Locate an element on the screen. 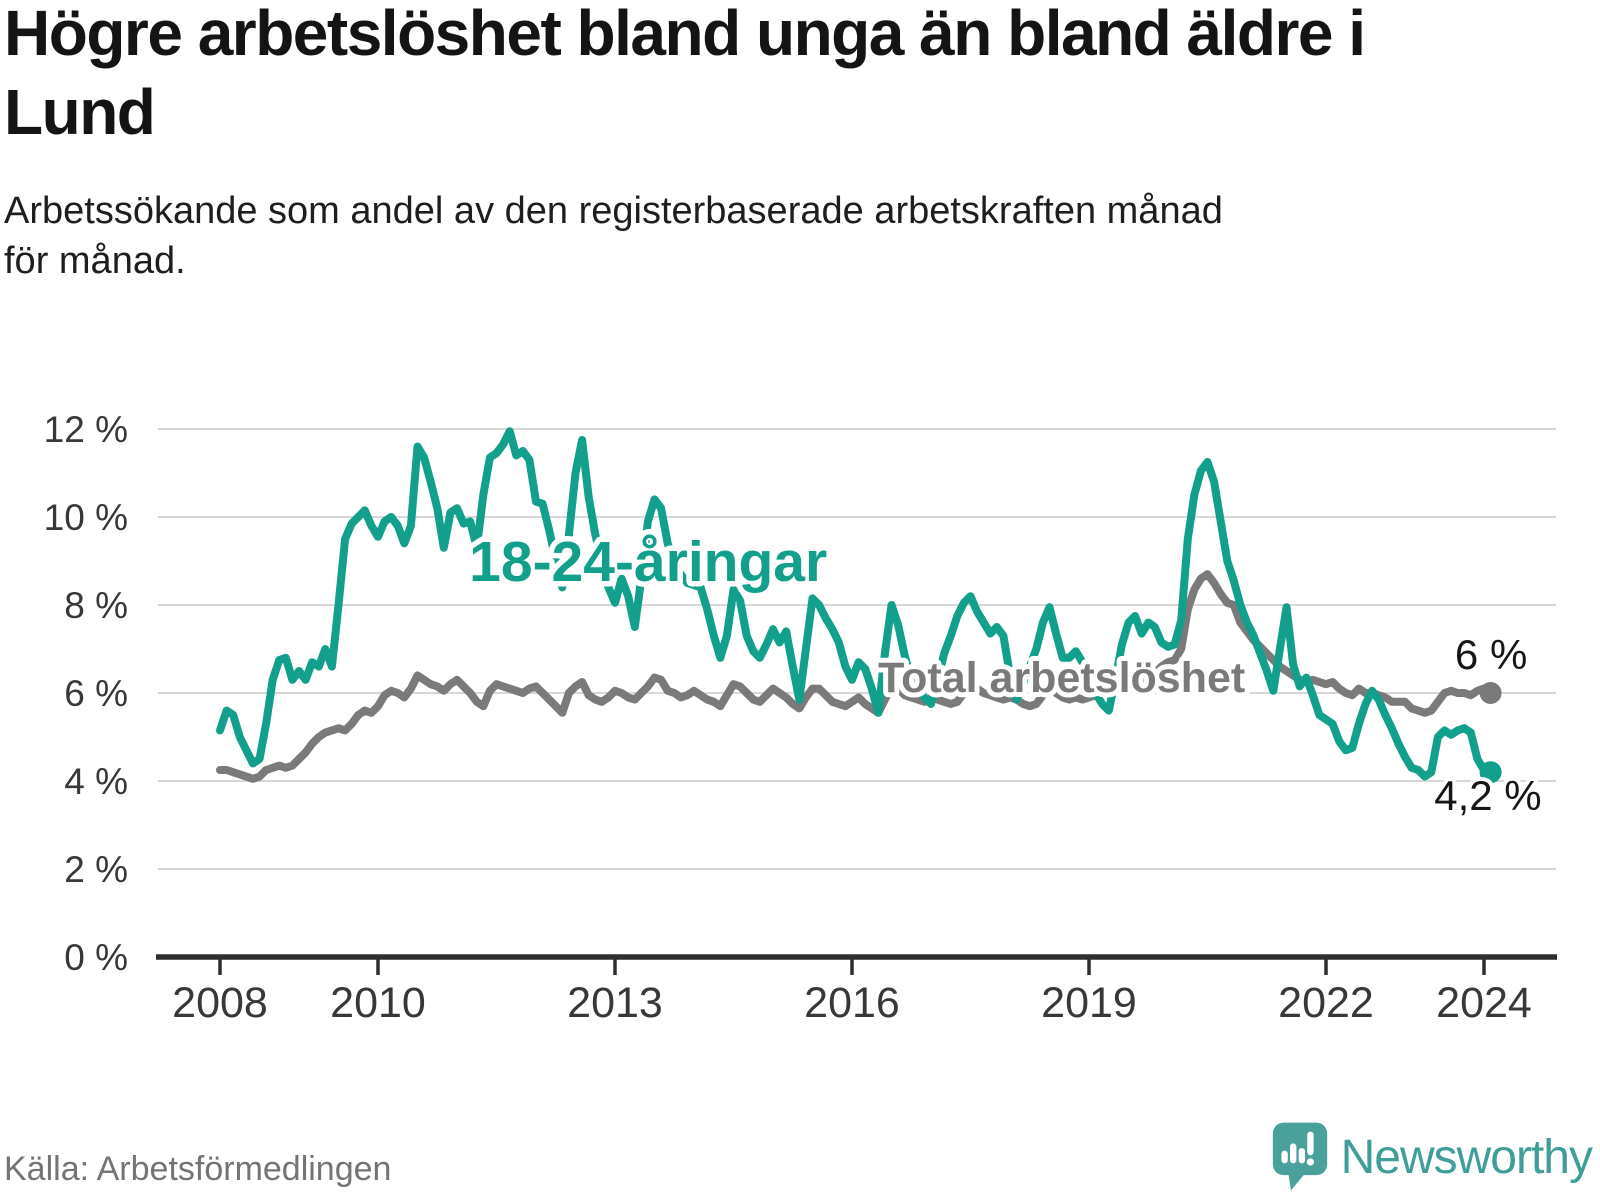 The image size is (1600, 1200). youth-end-label: 4,2 % is located at coordinates (1487, 795).